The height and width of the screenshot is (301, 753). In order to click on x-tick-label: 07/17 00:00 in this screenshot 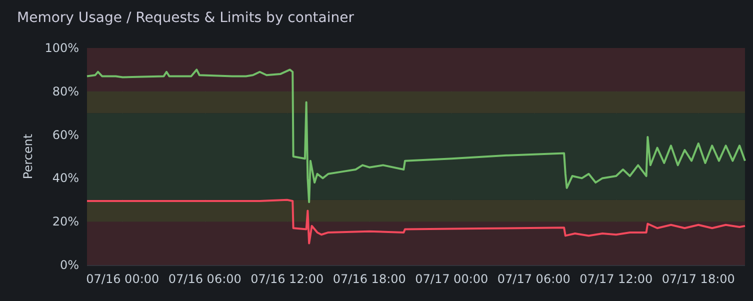, I will do `click(451, 279)`.